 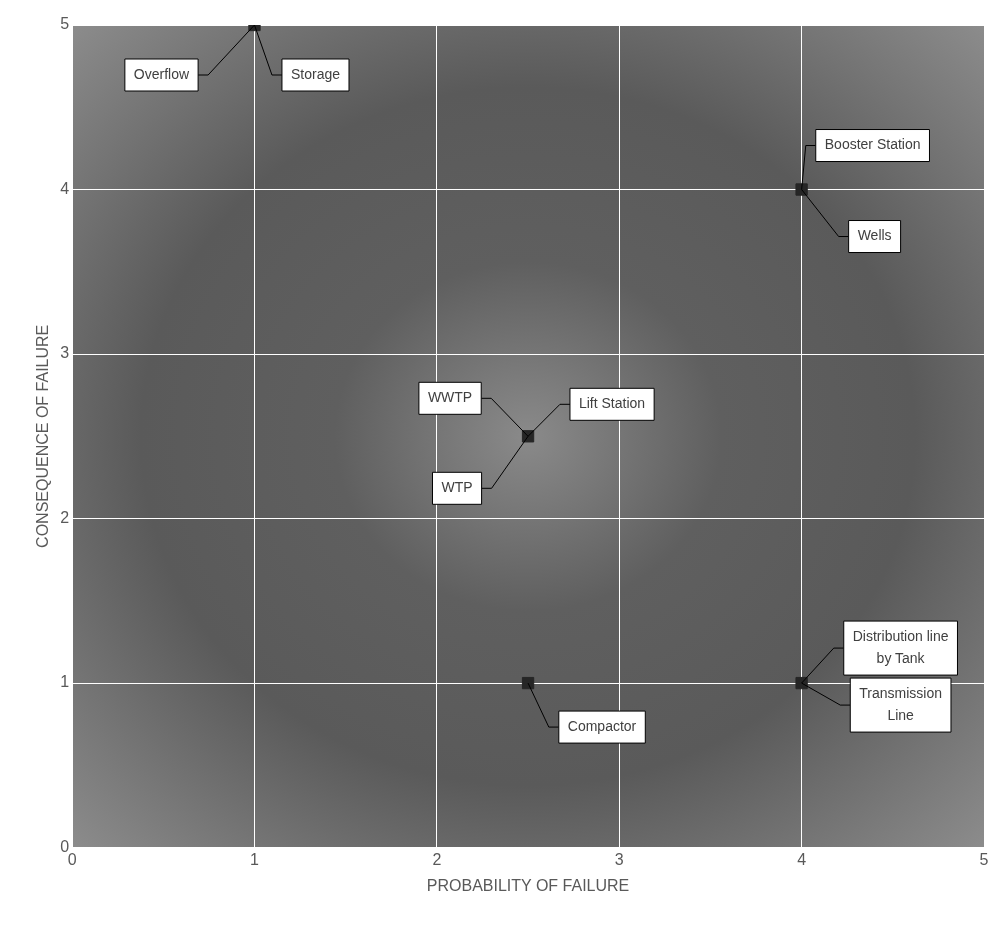 I want to click on y-tick-label: 1, so click(x=65, y=682).